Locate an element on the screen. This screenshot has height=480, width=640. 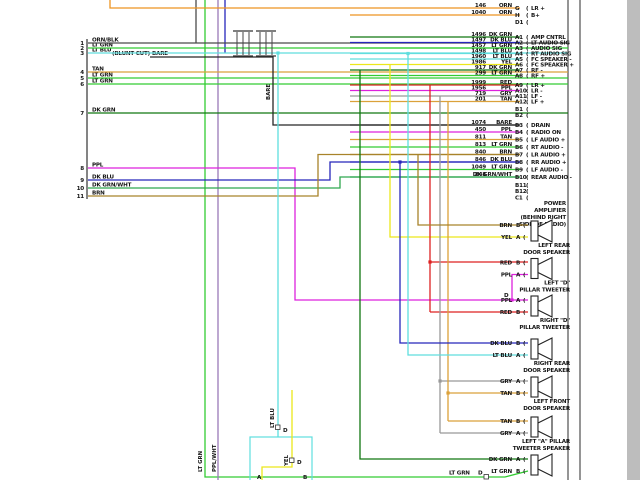
pin-label: B12 is located at coordinates (521, 192).